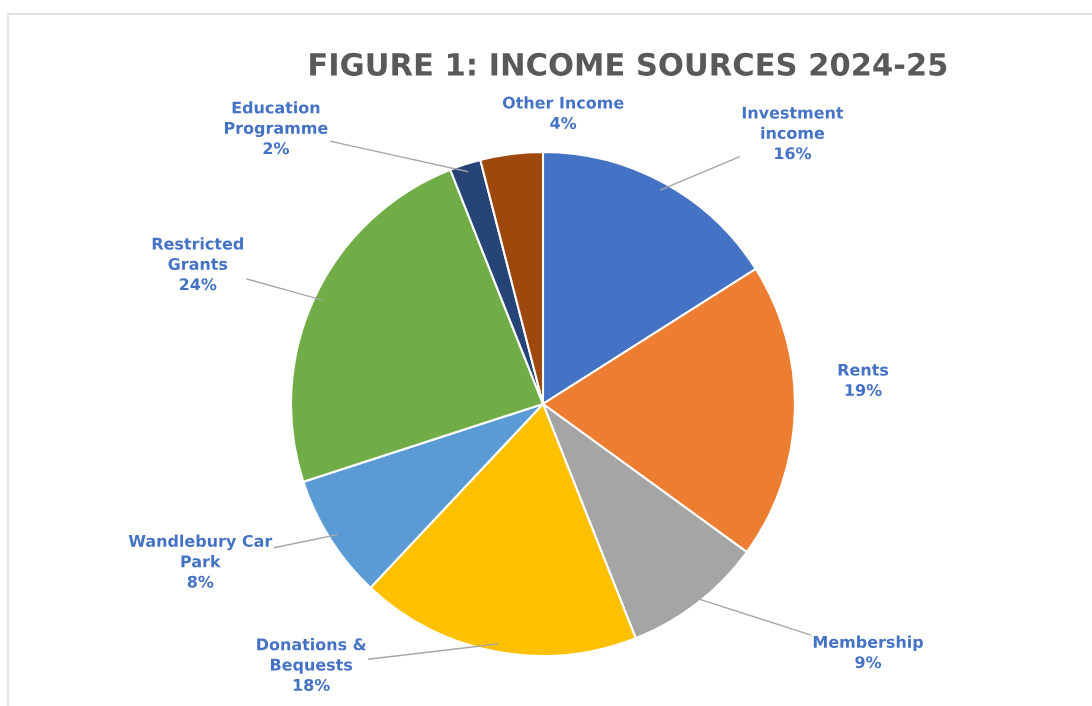  What do you see at coordinates (868, 662) in the screenshot?
I see `data-label: 9%` at bounding box center [868, 662].